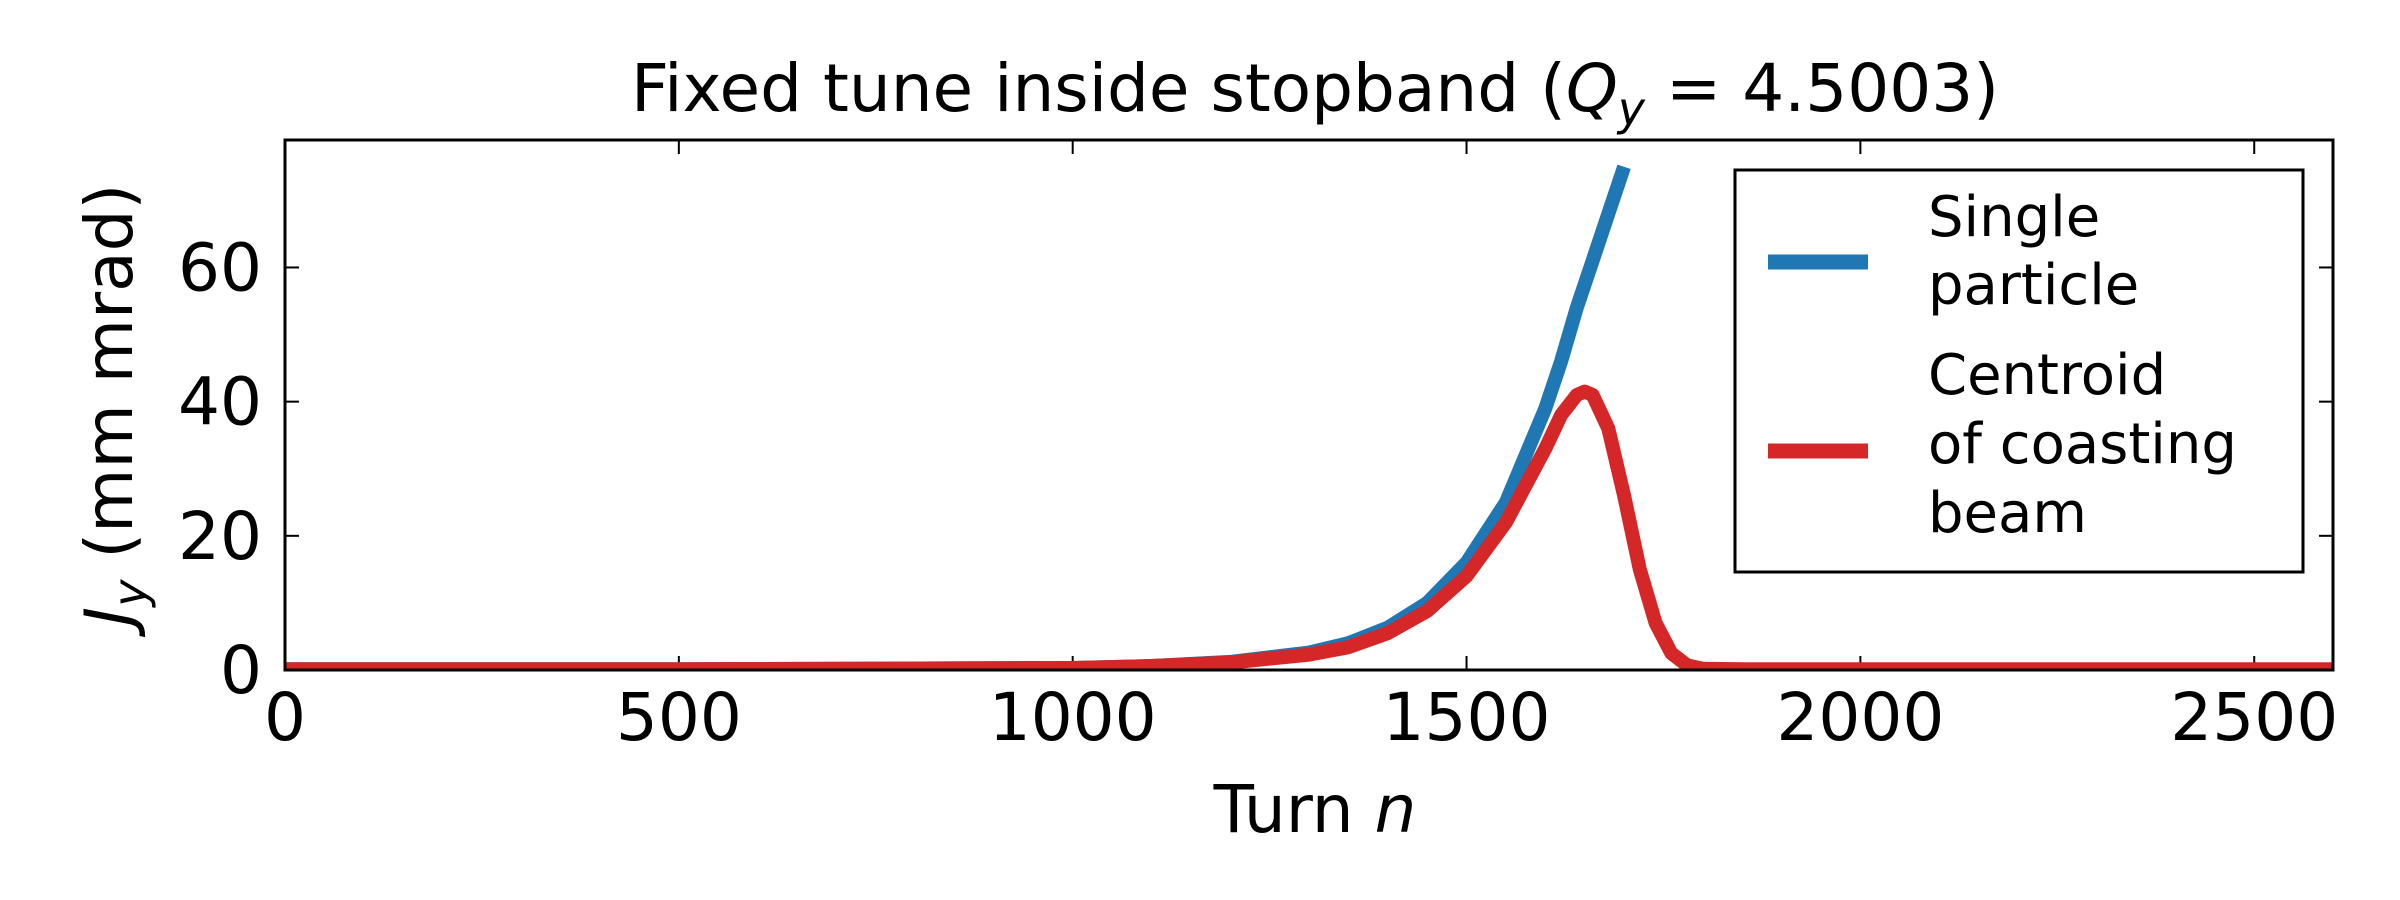 The width and height of the screenshot is (2400, 900). Describe the element at coordinates (1822, 88) in the screenshot. I see `chart-title-eq: = 4.5003)` at that location.